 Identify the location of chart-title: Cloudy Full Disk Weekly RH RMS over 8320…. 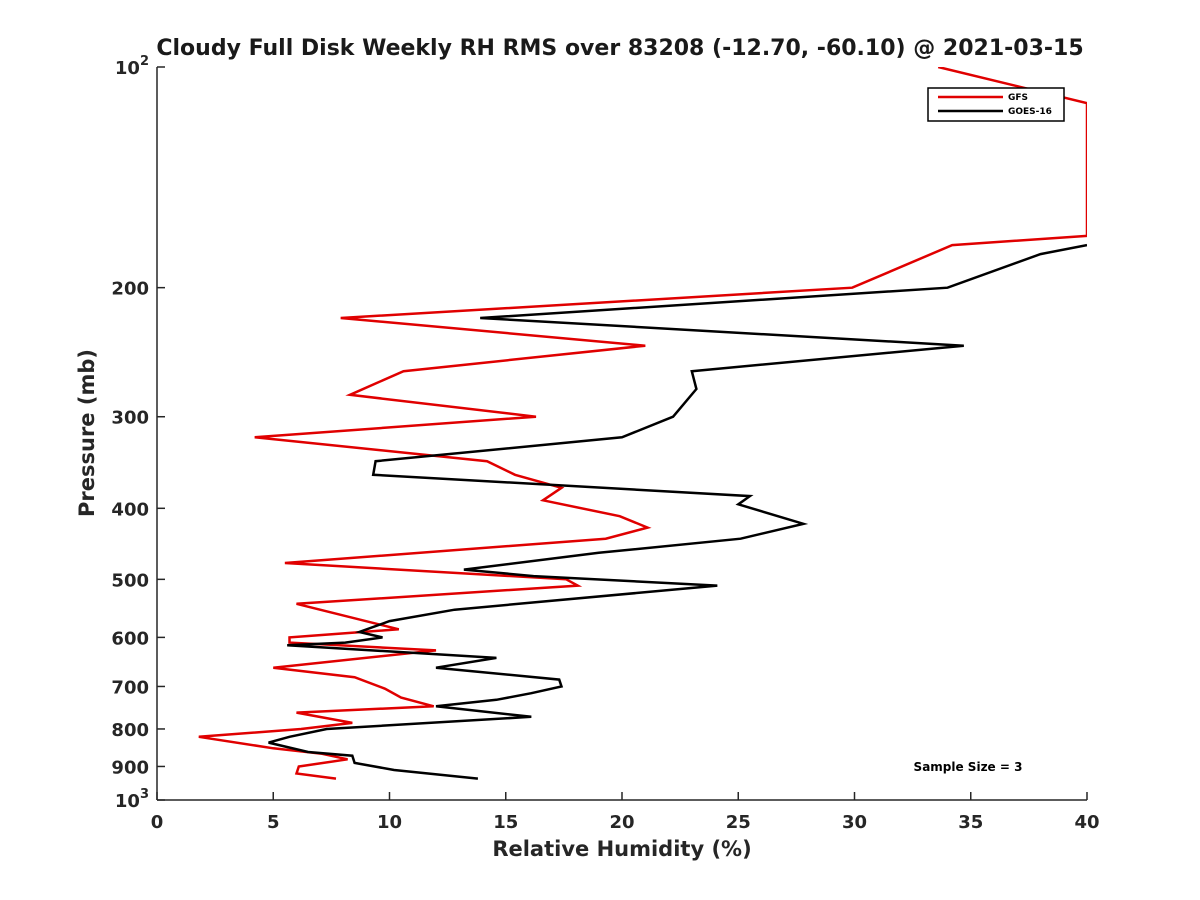
(619, 48).